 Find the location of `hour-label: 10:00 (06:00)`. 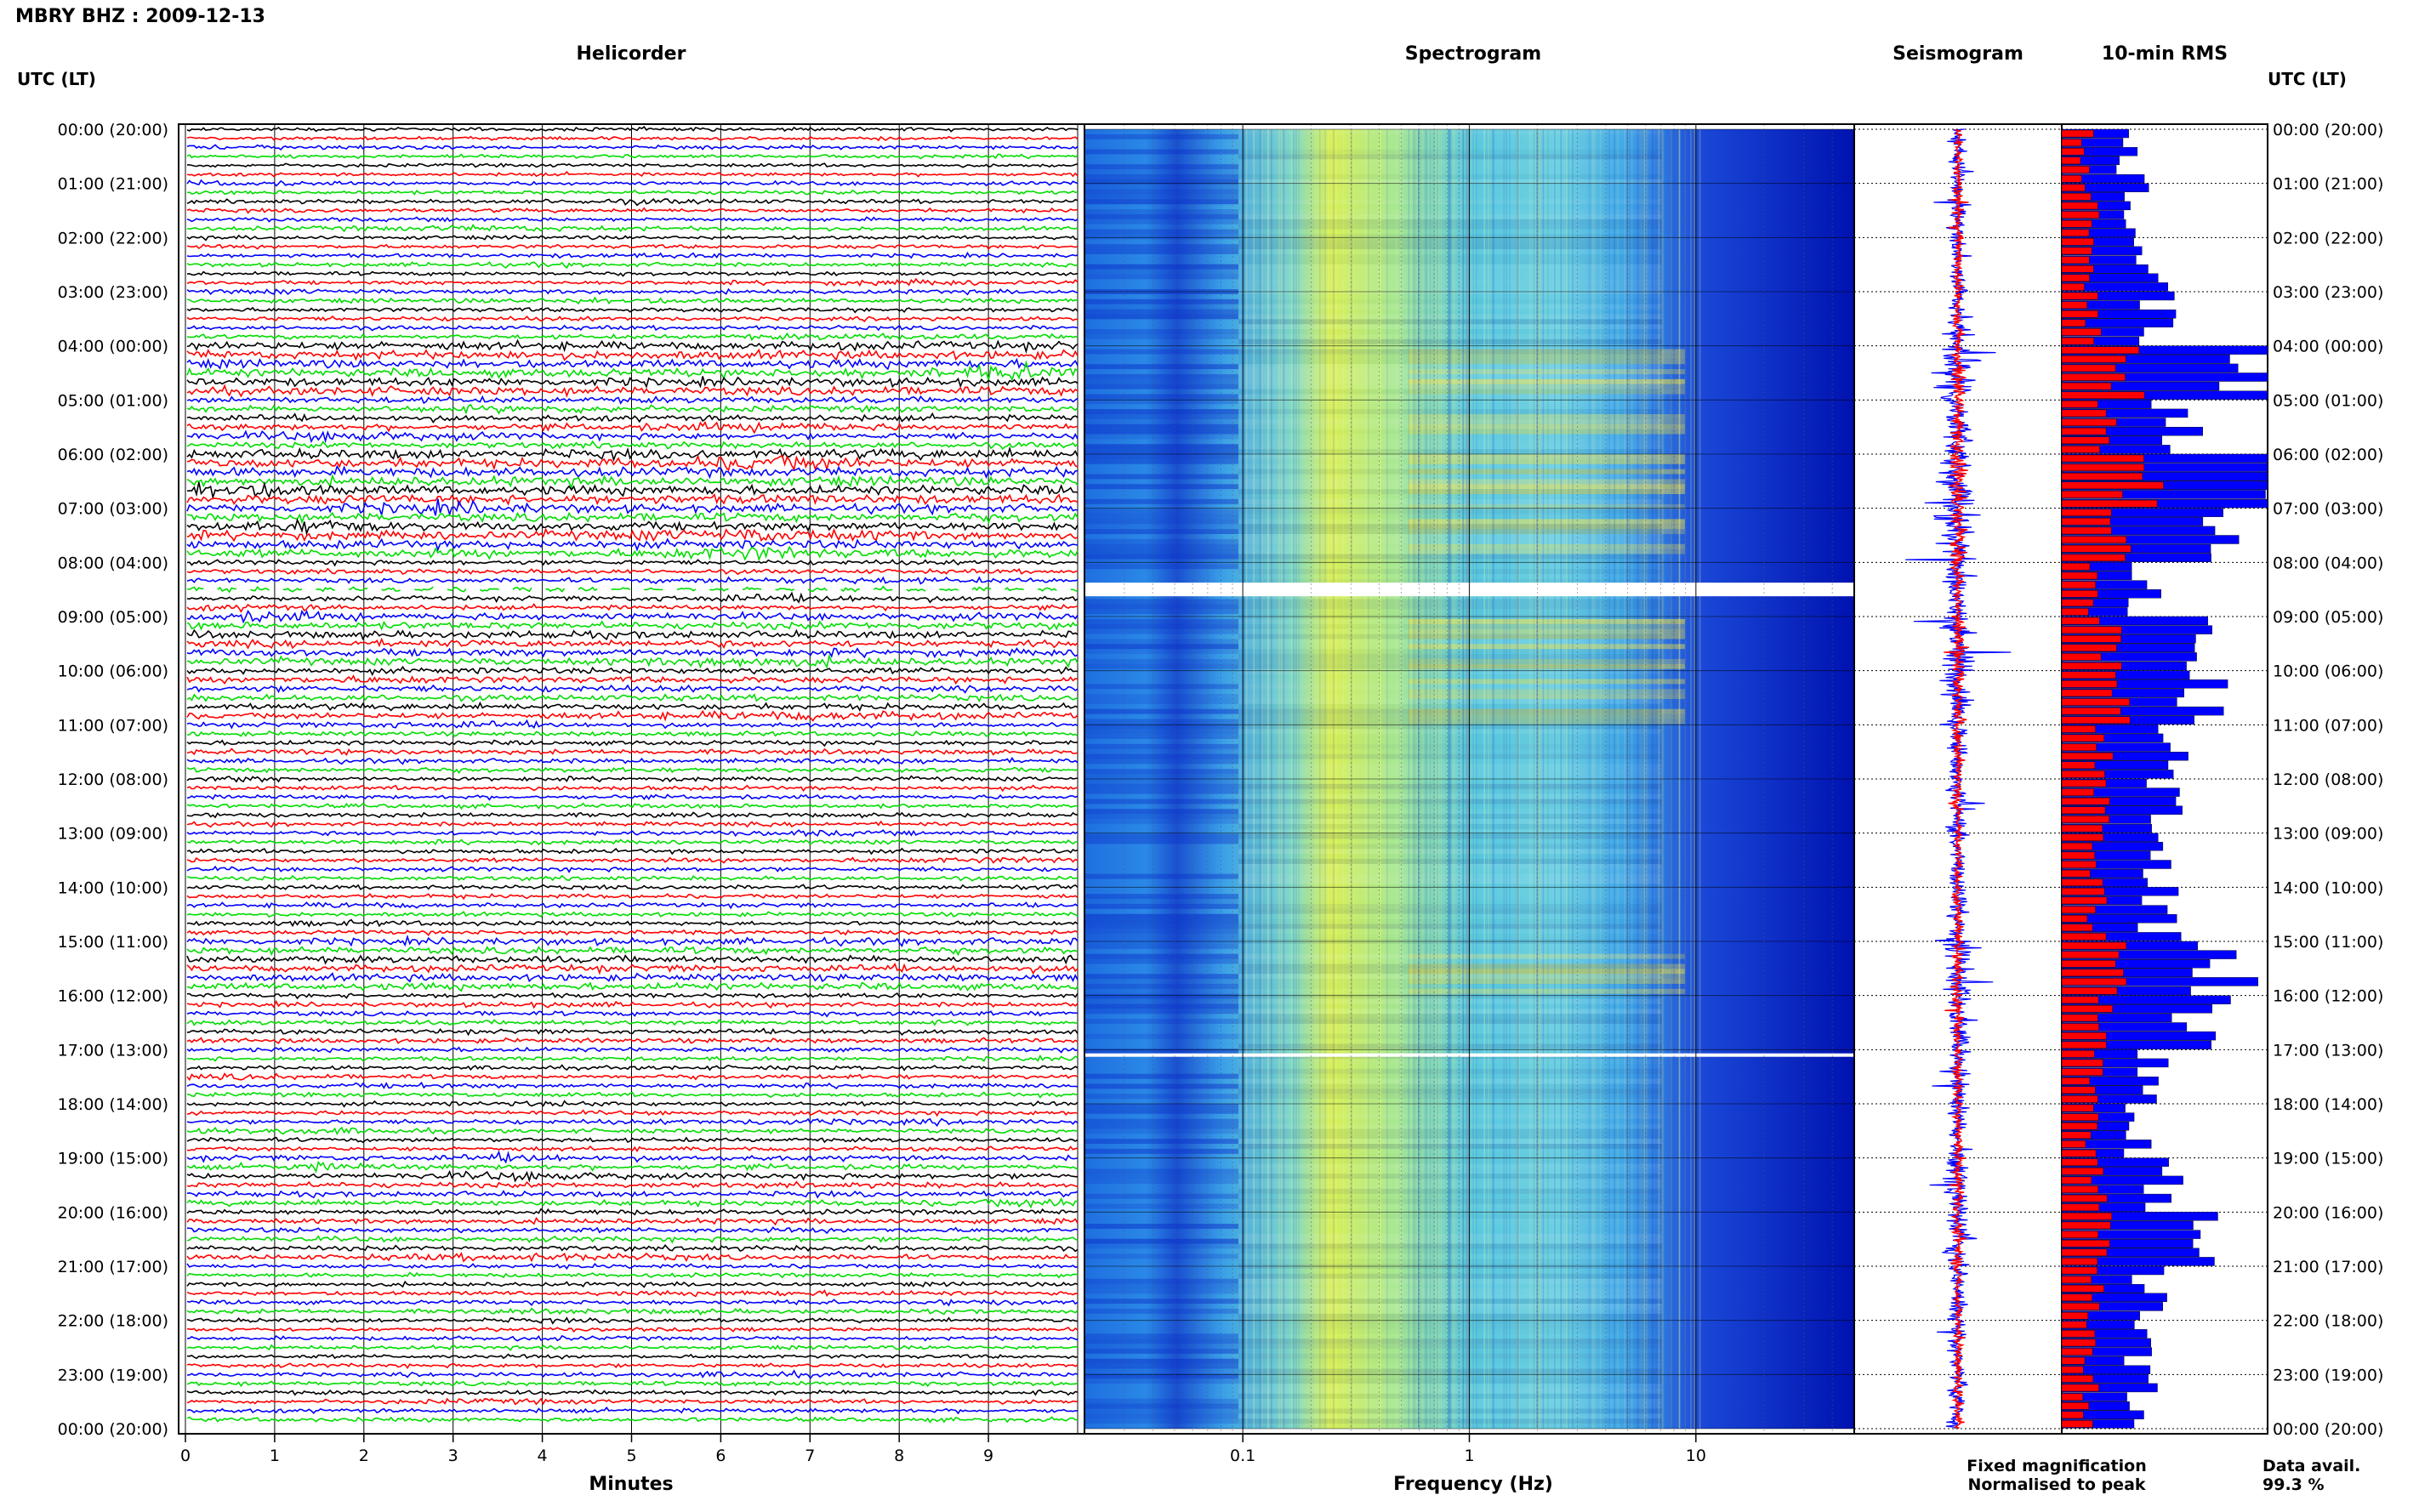

hour-label: 10:00 (06:00) is located at coordinates (2328, 671).